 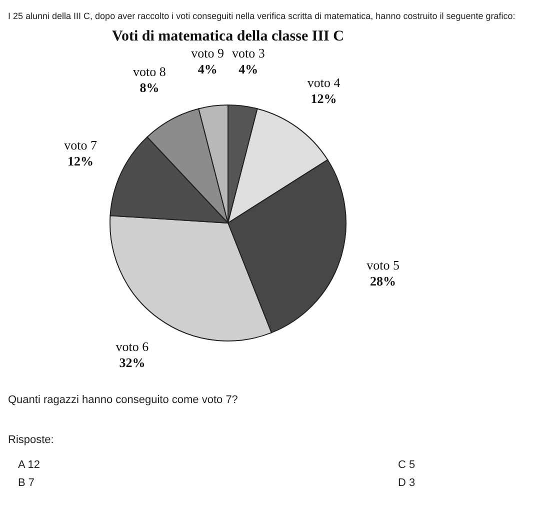 I want to click on slice-label: voto 3, so click(x=248, y=52).